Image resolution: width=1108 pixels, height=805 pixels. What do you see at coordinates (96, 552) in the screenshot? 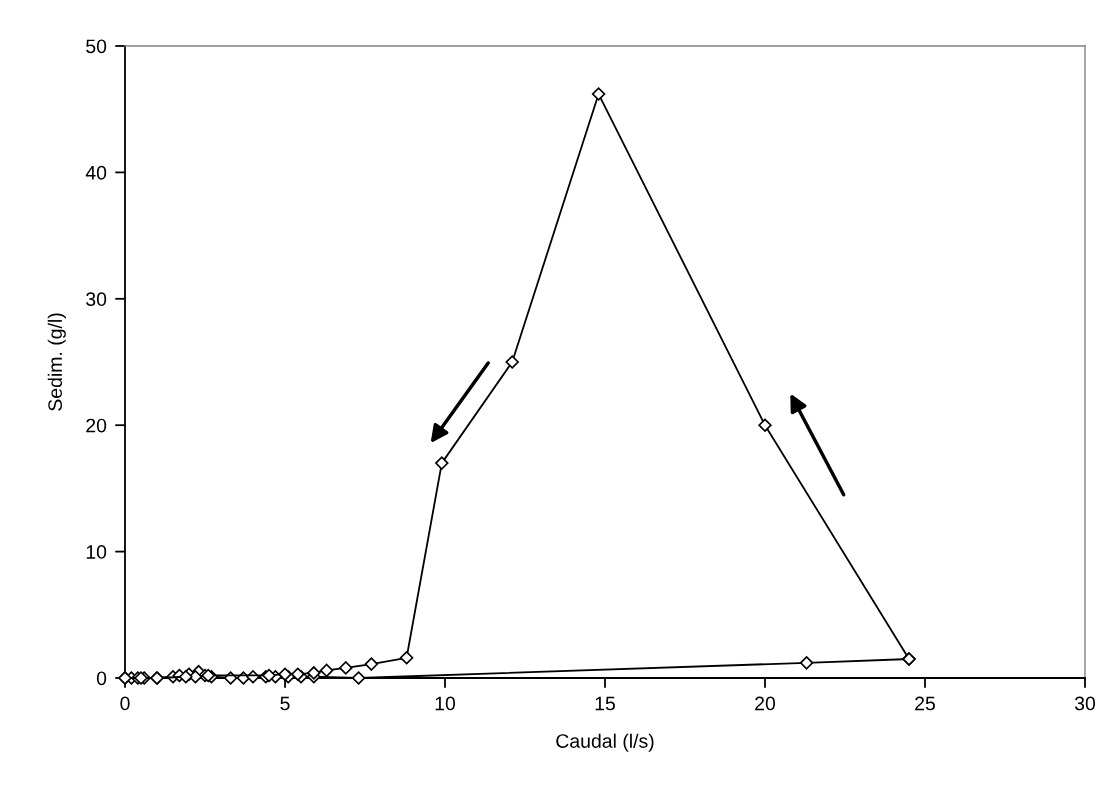
I see `y-tick-label: 10` at bounding box center [96, 552].